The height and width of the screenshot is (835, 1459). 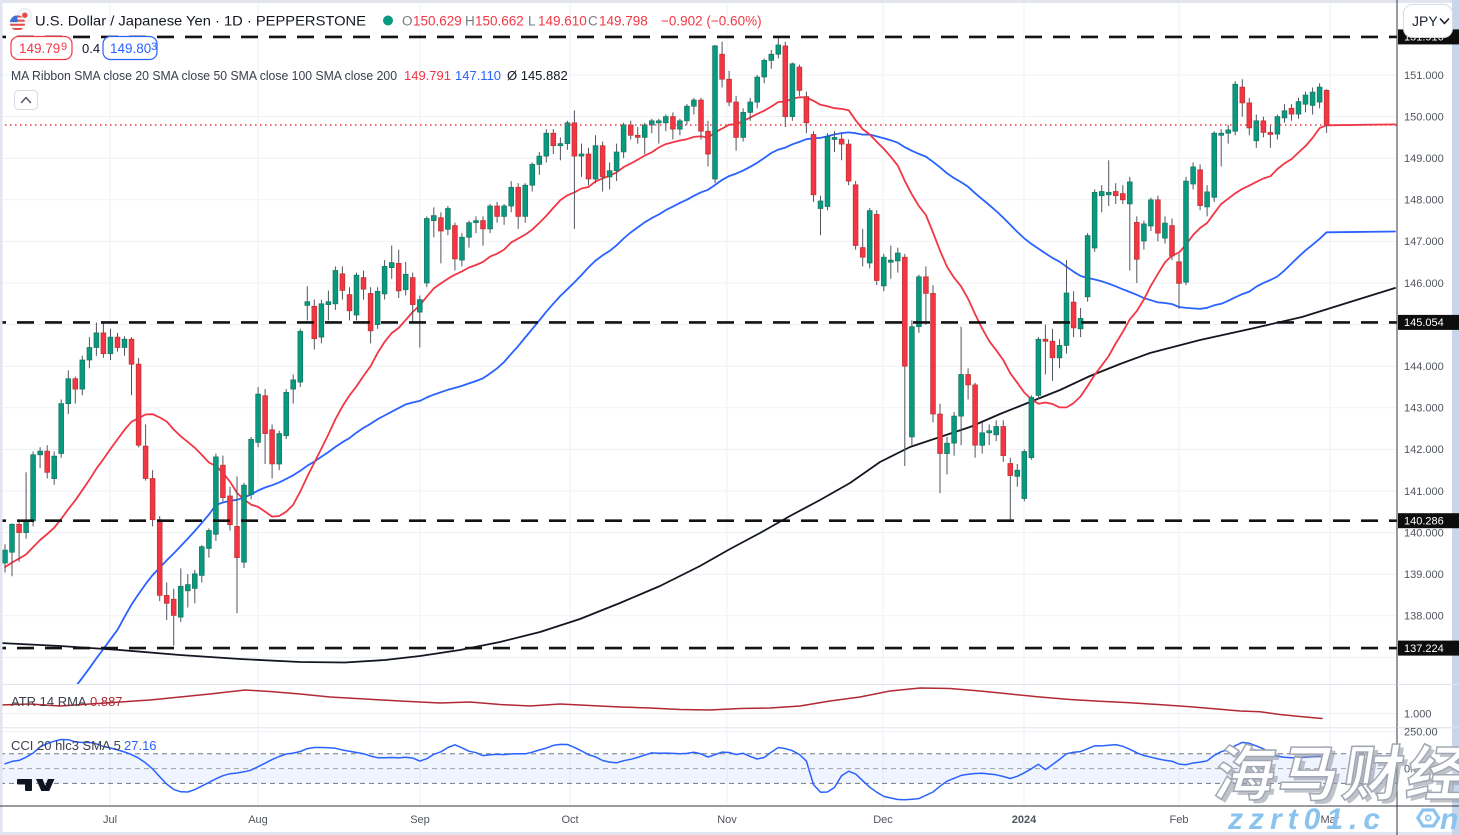 What do you see at coordinates (1306, 819) in the screenshot?
I see `svg-text: zzrt01.c` at bounding box center [1306, 819].